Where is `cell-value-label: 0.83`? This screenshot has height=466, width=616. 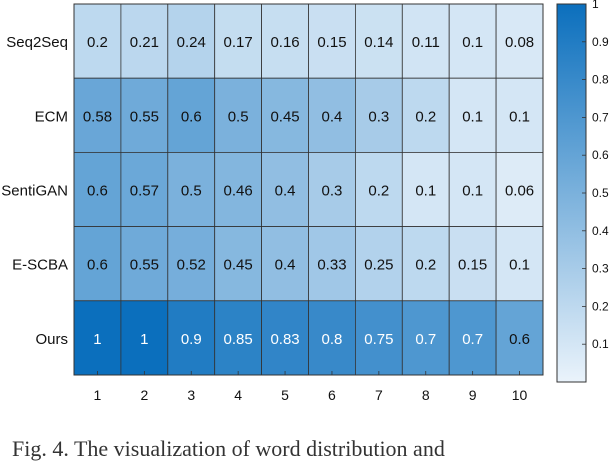 cell-value-label: 0.83 is located at coordinates (284, 339).